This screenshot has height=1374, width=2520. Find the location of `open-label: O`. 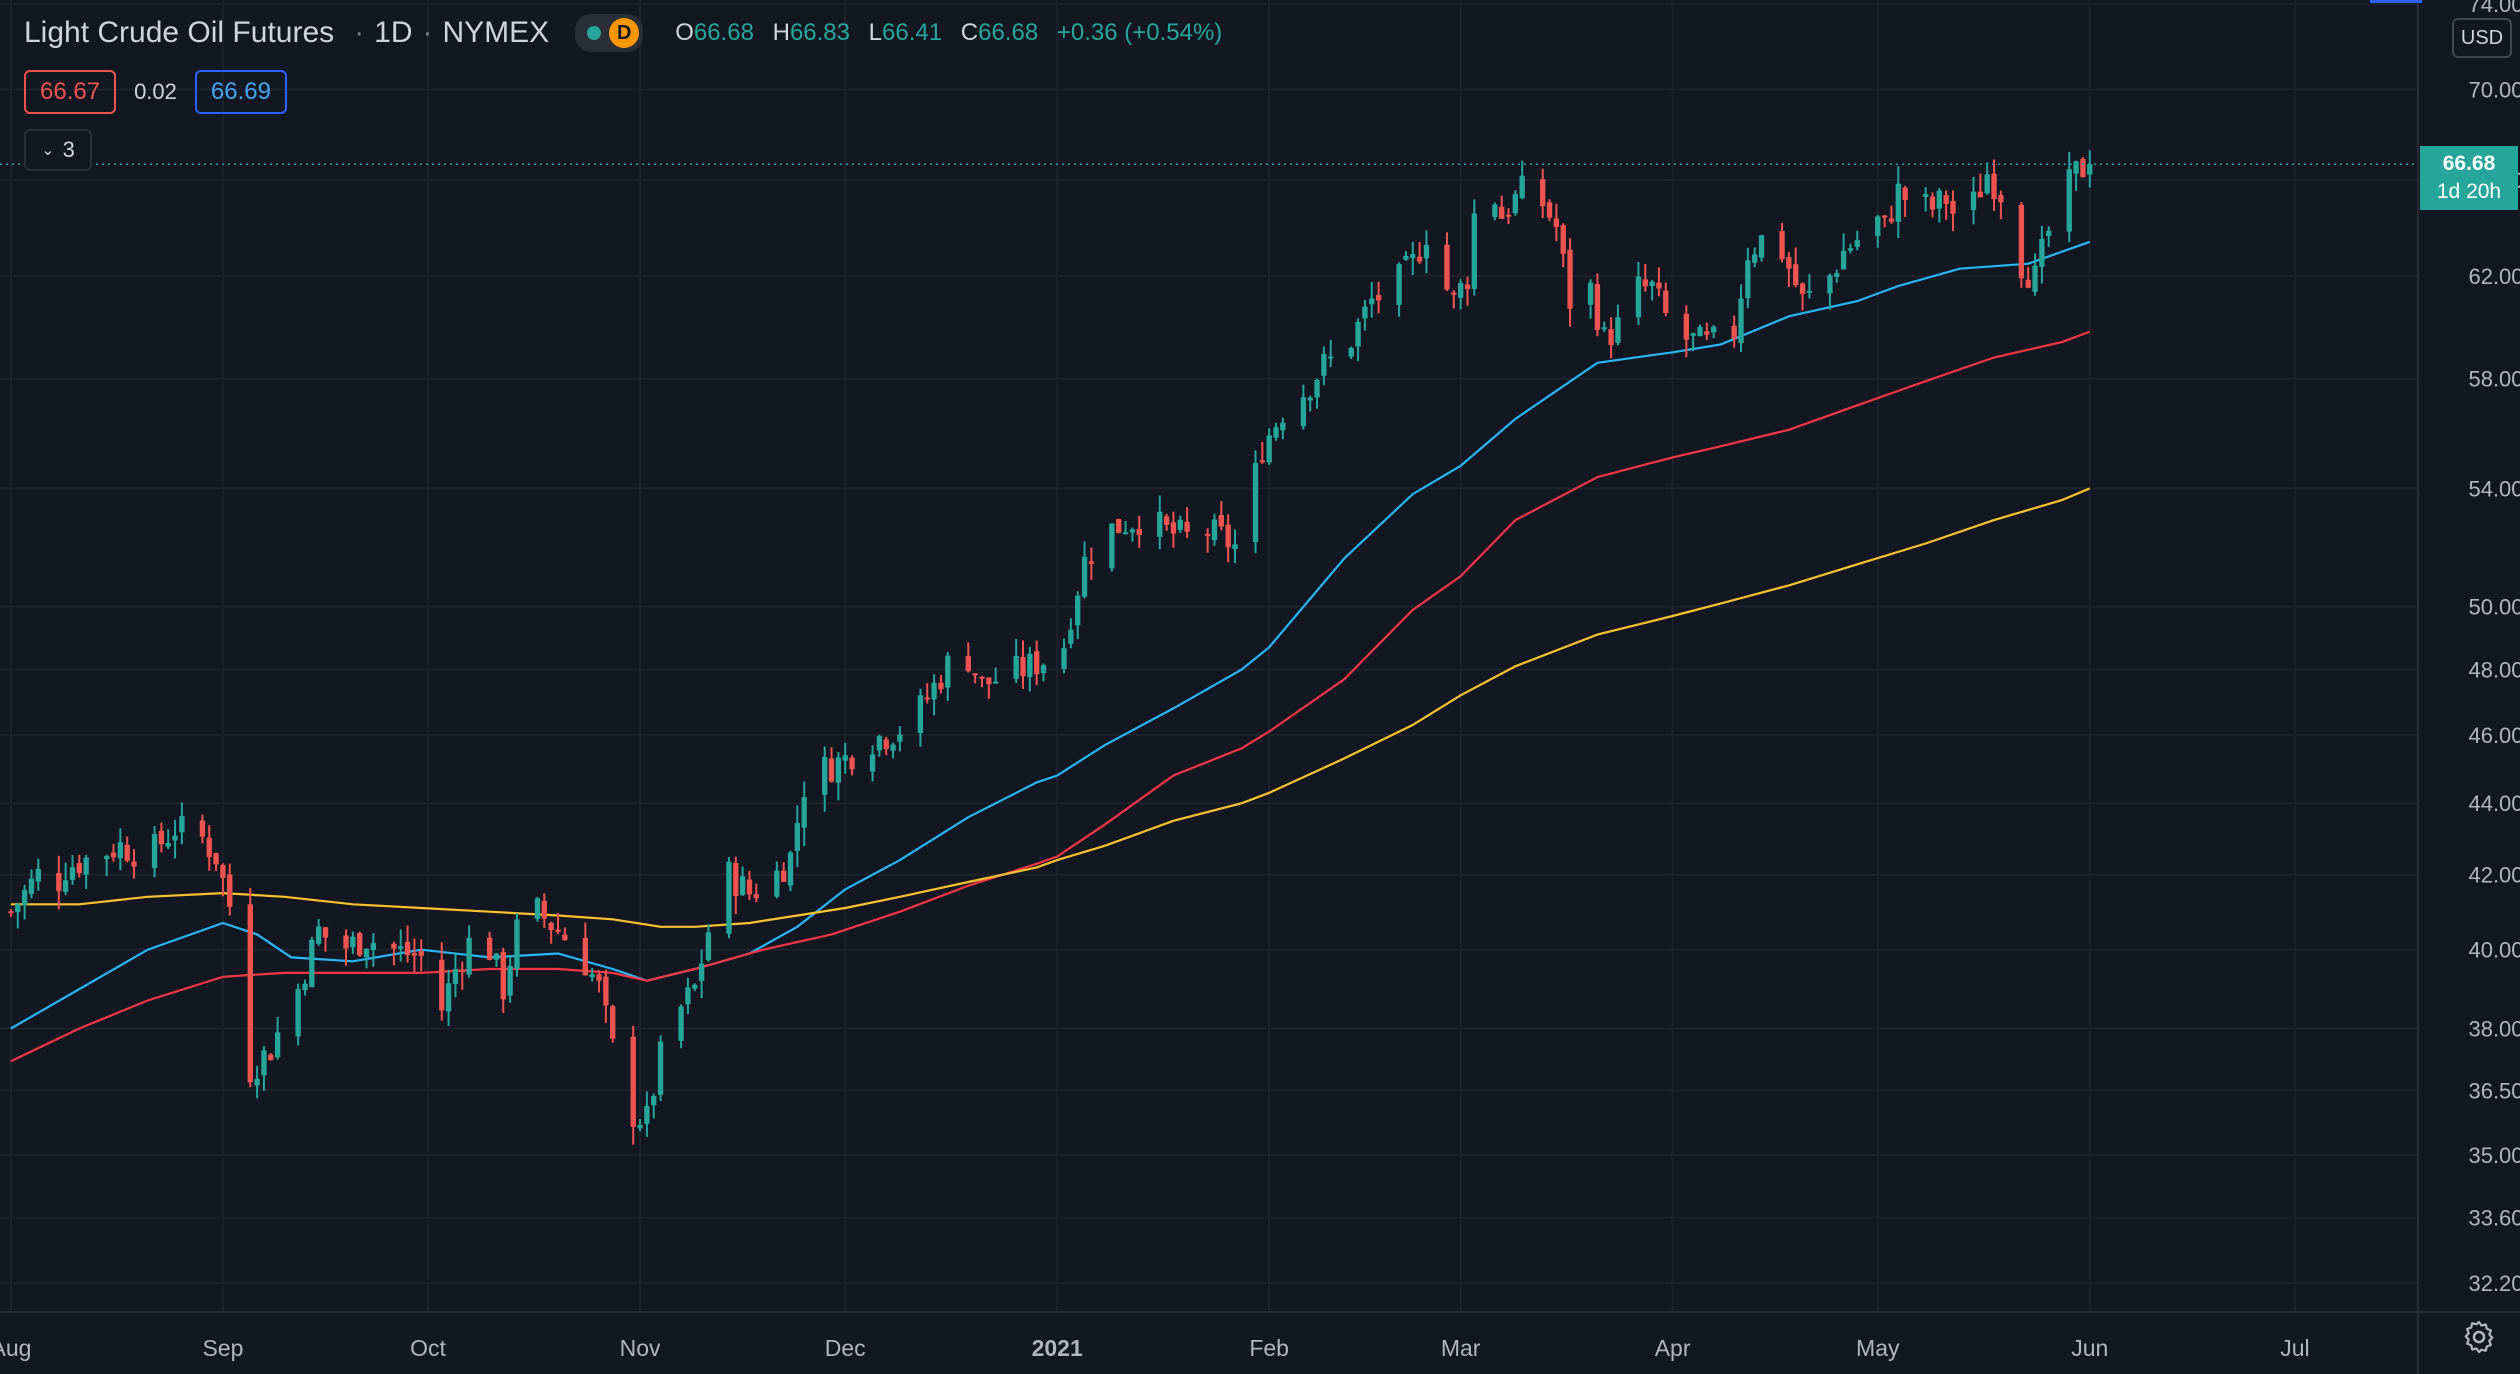

open-label: O is located at coordinates (684, 32).